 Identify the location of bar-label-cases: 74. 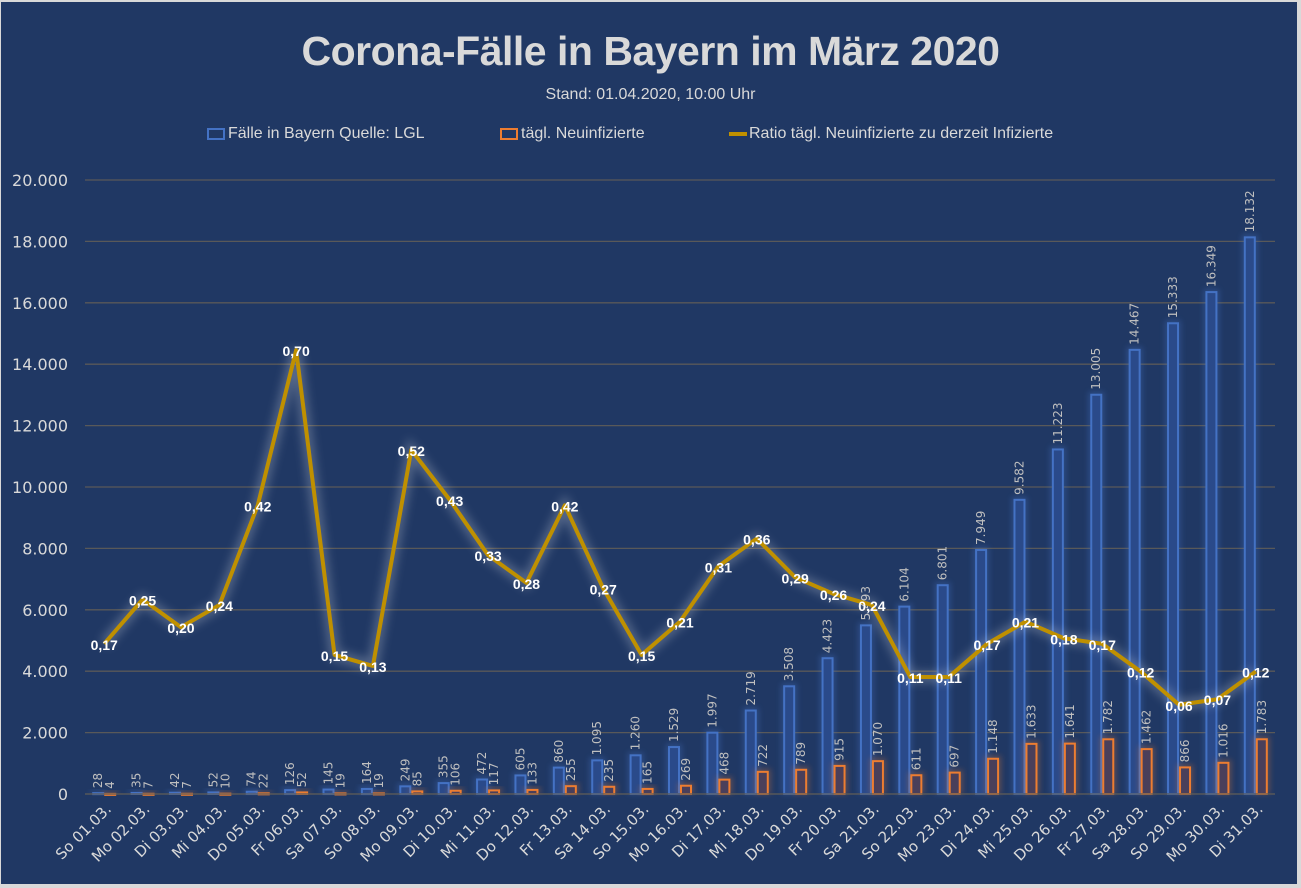
(252, 778).